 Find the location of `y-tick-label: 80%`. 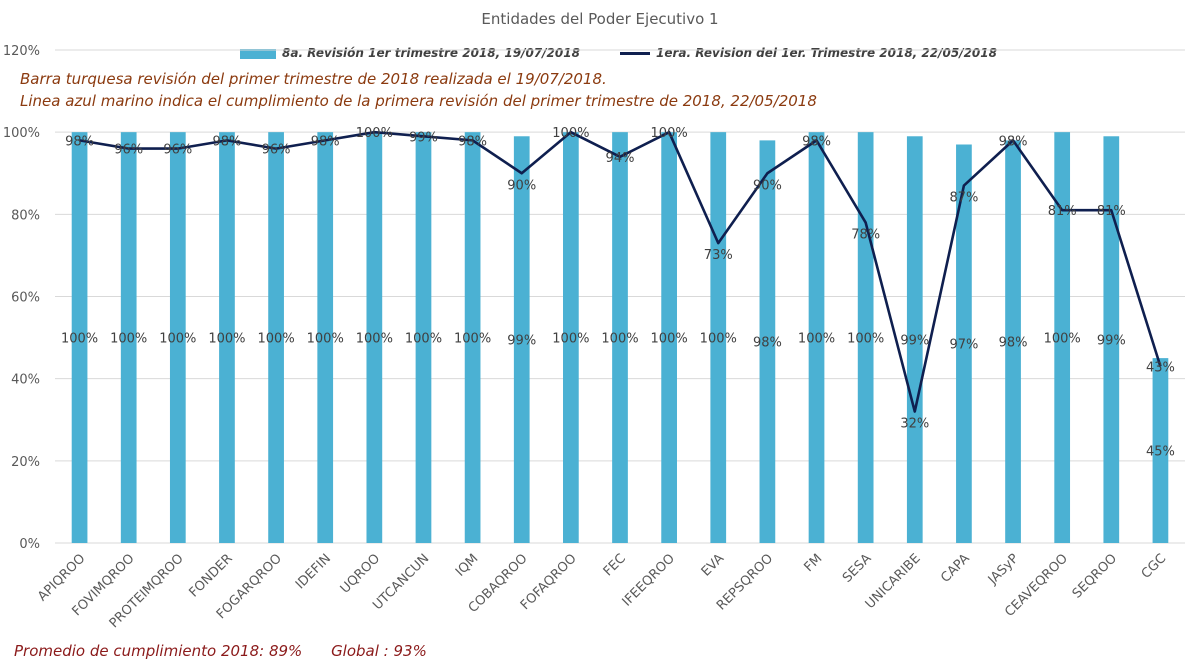

y-tick-label: 80% is located at coordinates (25, 215).